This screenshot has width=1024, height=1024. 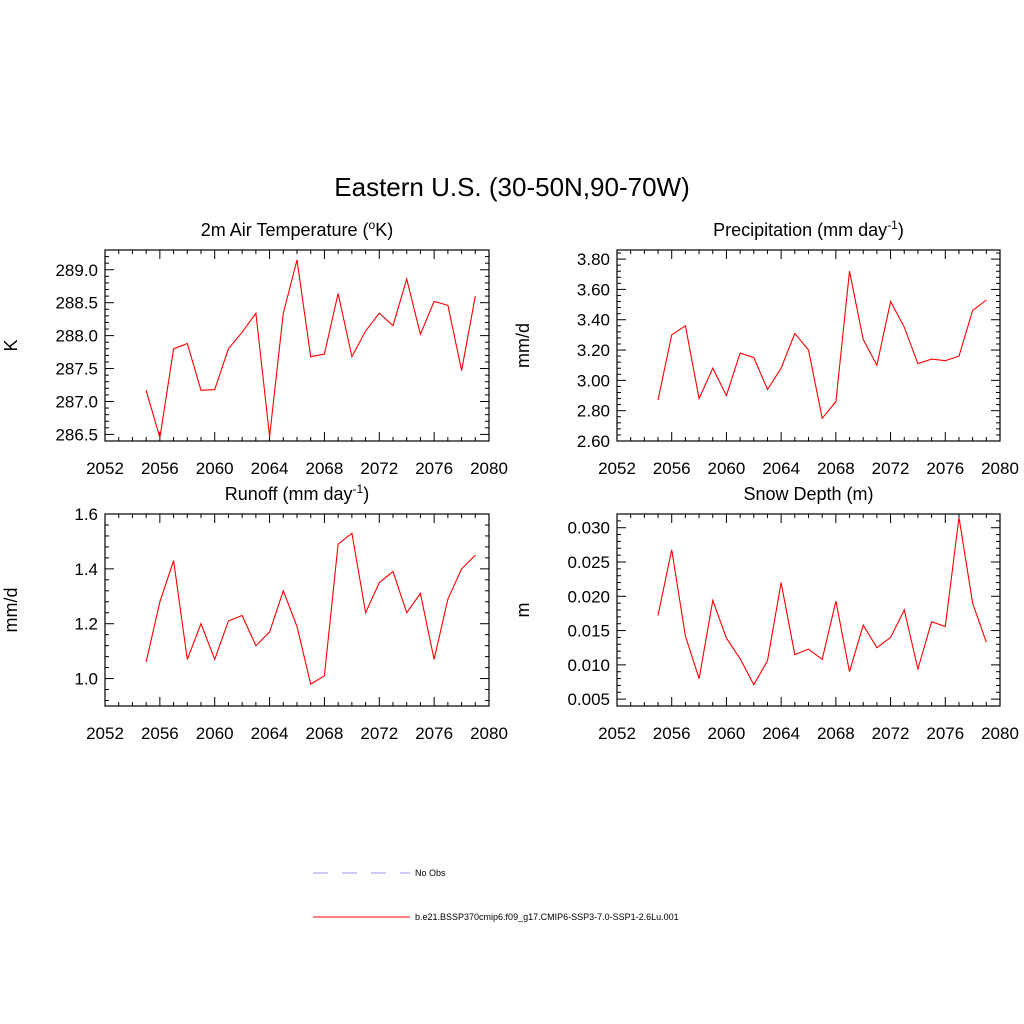 What do you see at coordinates (430, 873) in the screenshot?
I see `legend-label-no-obs: No Obs` at bounding box center [430, 873].